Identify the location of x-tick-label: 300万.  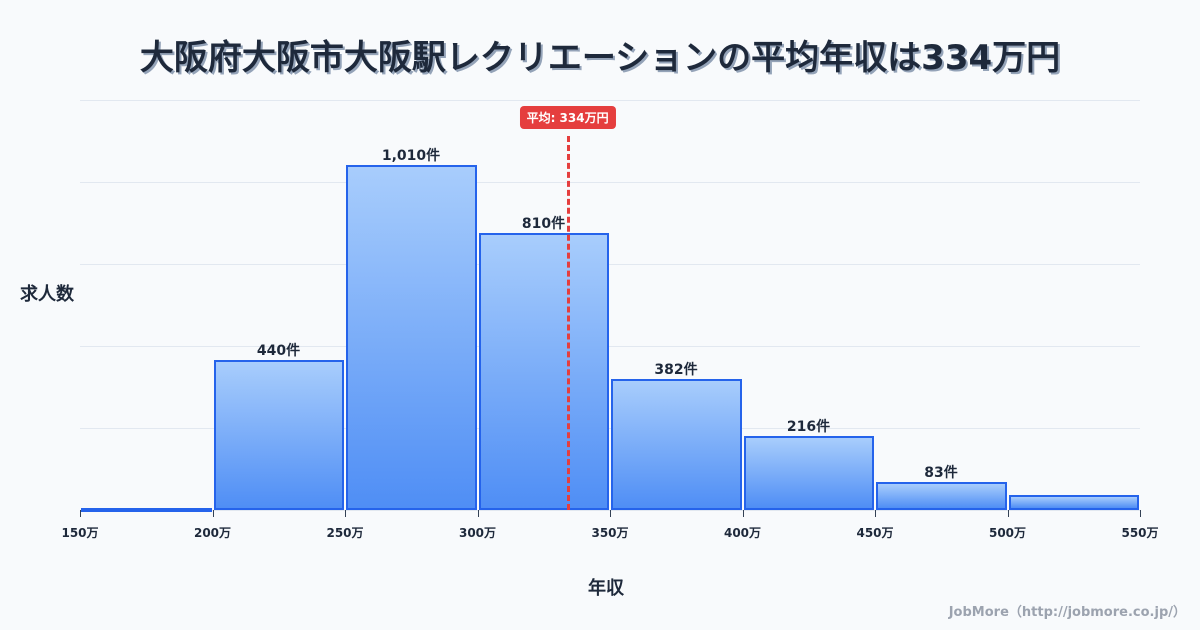
(477, 533).